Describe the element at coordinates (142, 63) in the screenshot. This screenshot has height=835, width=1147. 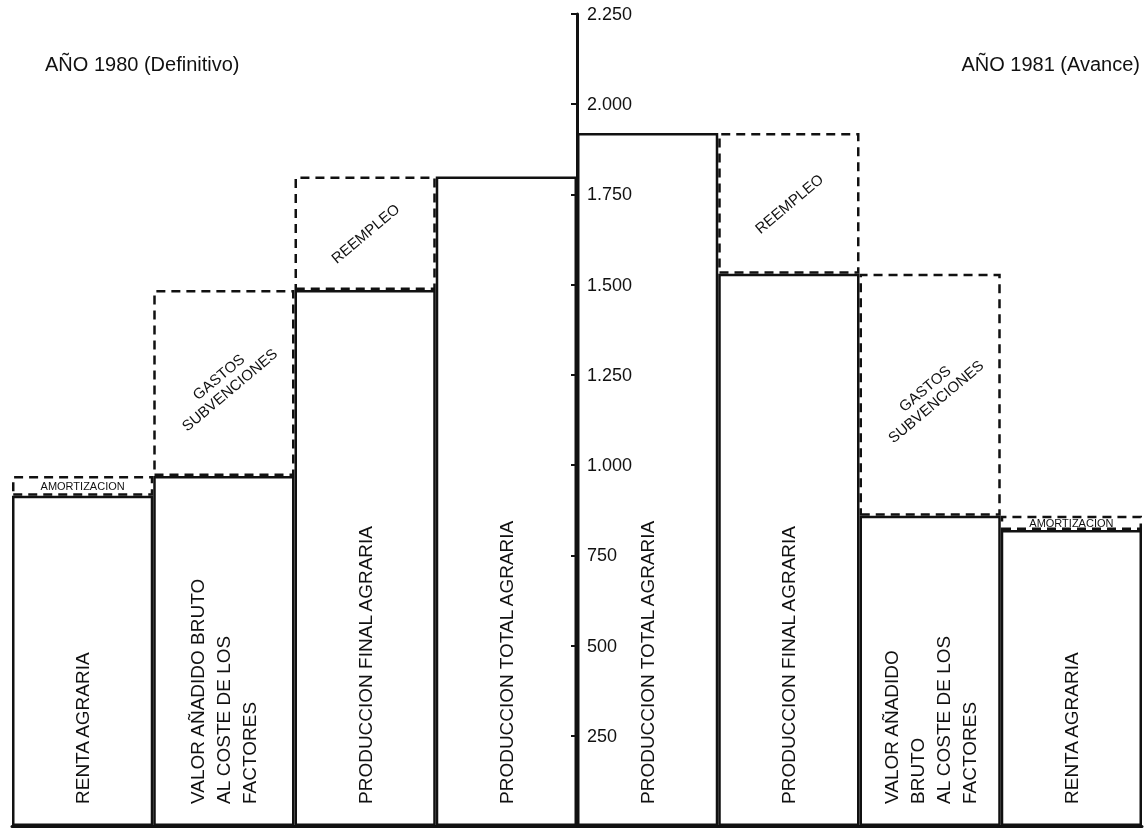
I see `annotation: AÑO 1980 (Definitivo)` at that location.